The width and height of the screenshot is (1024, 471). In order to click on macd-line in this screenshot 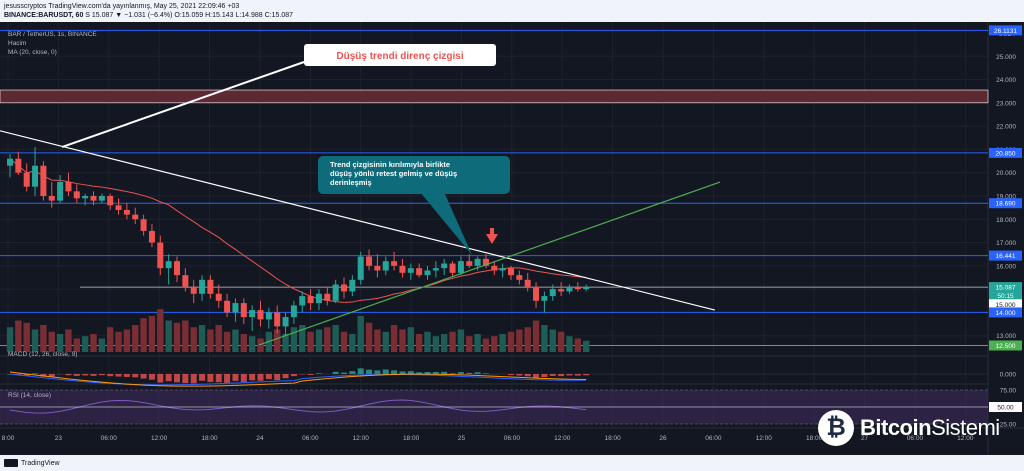, I will do `click(298, 379)`.